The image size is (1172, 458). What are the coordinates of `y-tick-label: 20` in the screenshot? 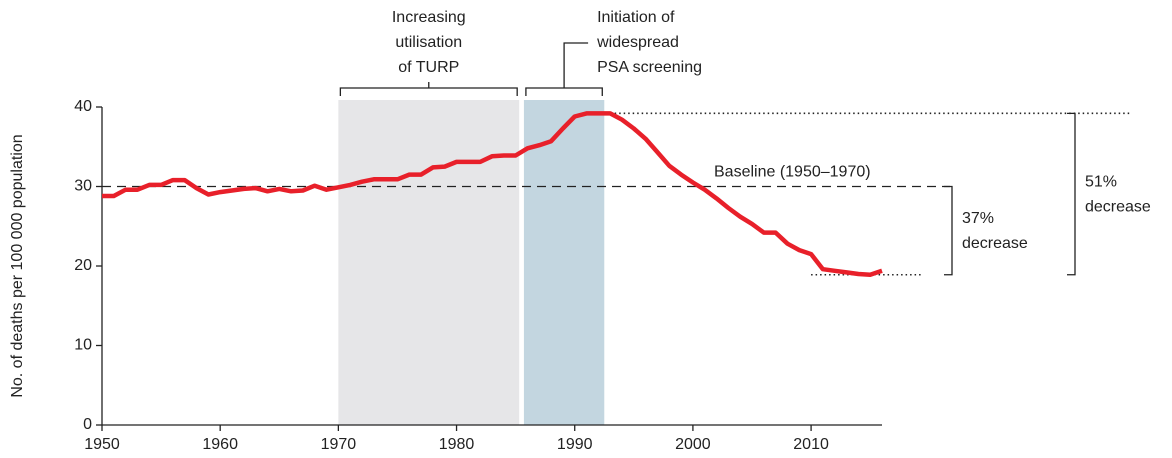 It's located at (83, 265).